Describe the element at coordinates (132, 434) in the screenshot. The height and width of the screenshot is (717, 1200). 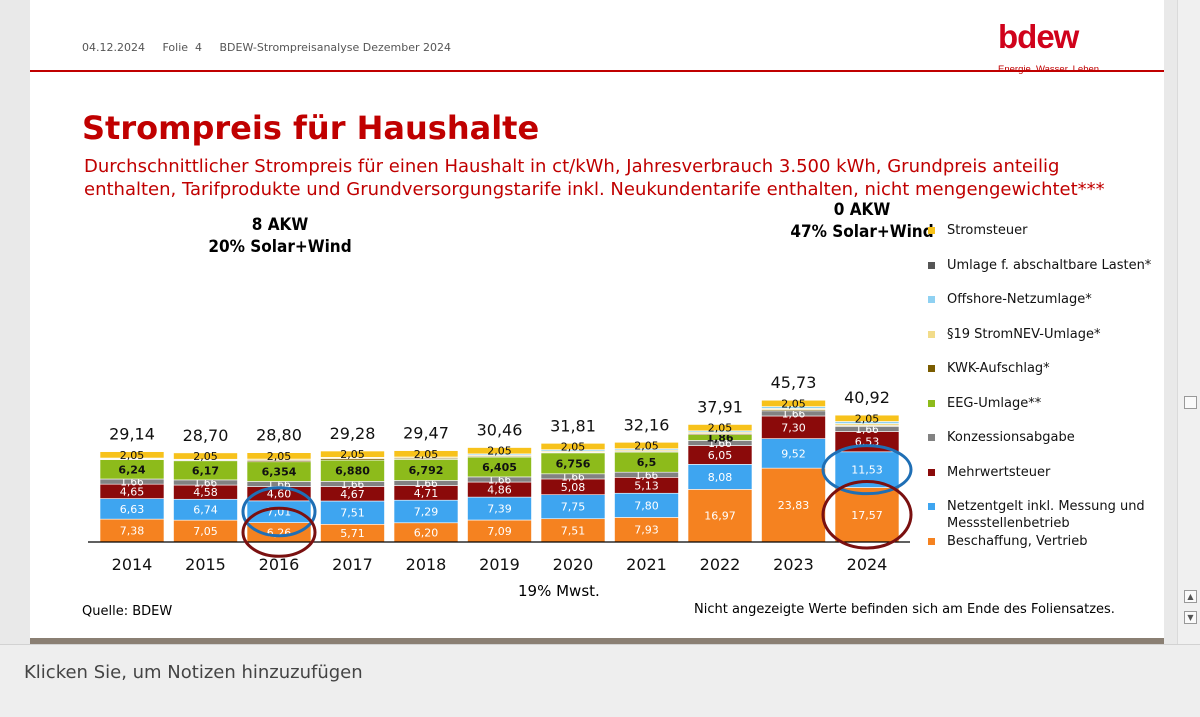
I see `total-label-2014: 29,14` at that location.